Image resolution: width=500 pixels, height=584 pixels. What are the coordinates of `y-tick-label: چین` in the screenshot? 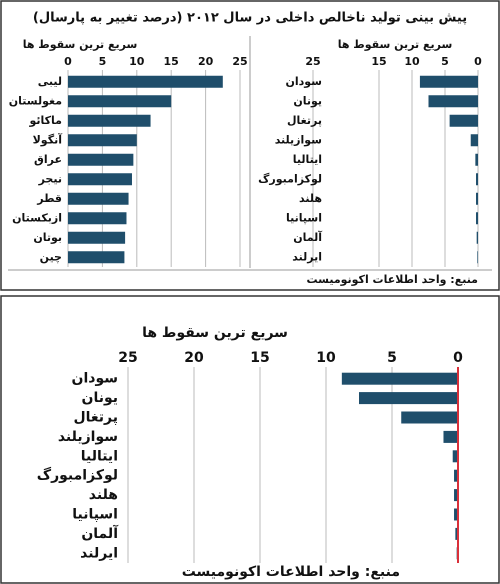 It's located at (51, 256).